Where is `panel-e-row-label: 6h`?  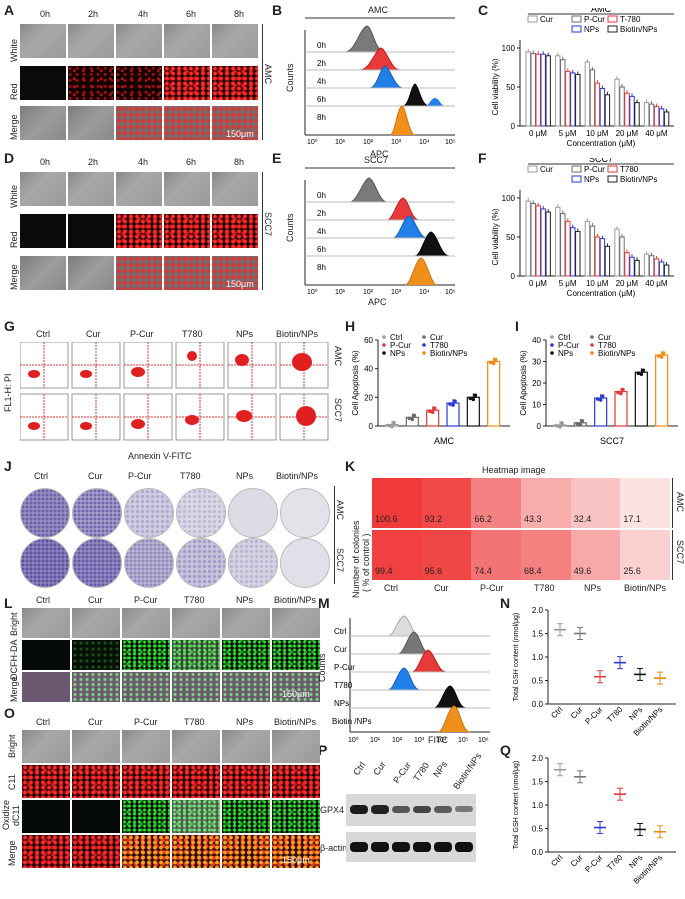
panel-e-row-label: 6h is located at coordinates (321, 249).